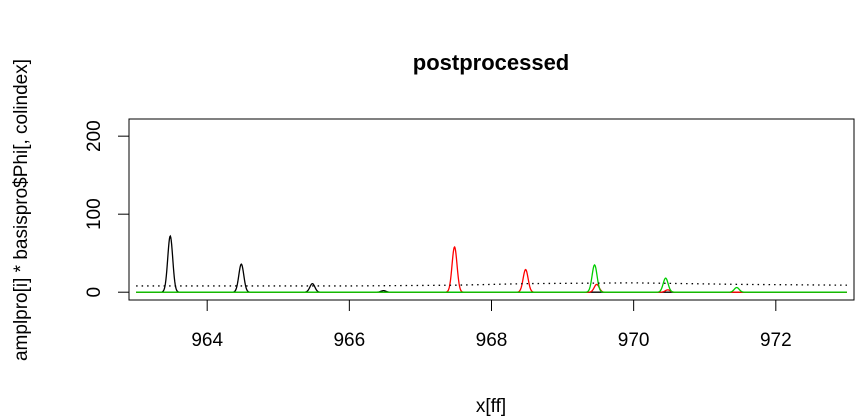 The image size is (855, 420). I want to click on y-axis: 0 100 200, so click(107, 209).